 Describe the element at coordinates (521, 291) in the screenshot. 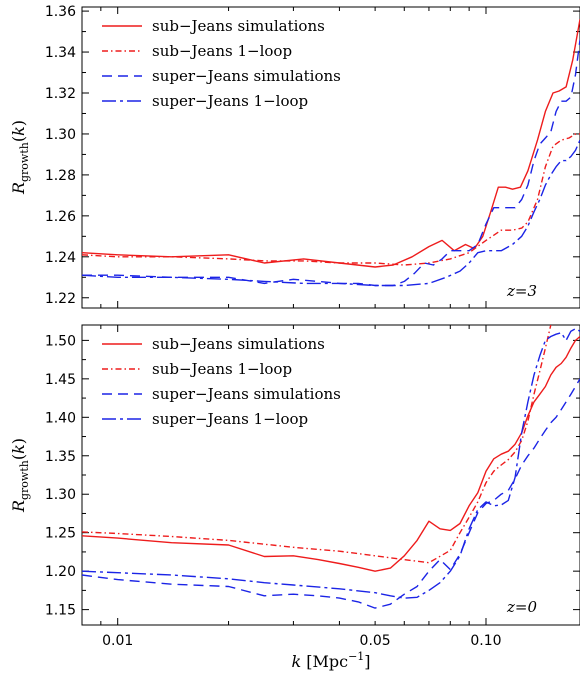

I see `top-panel-annotation: z=3` at that location.